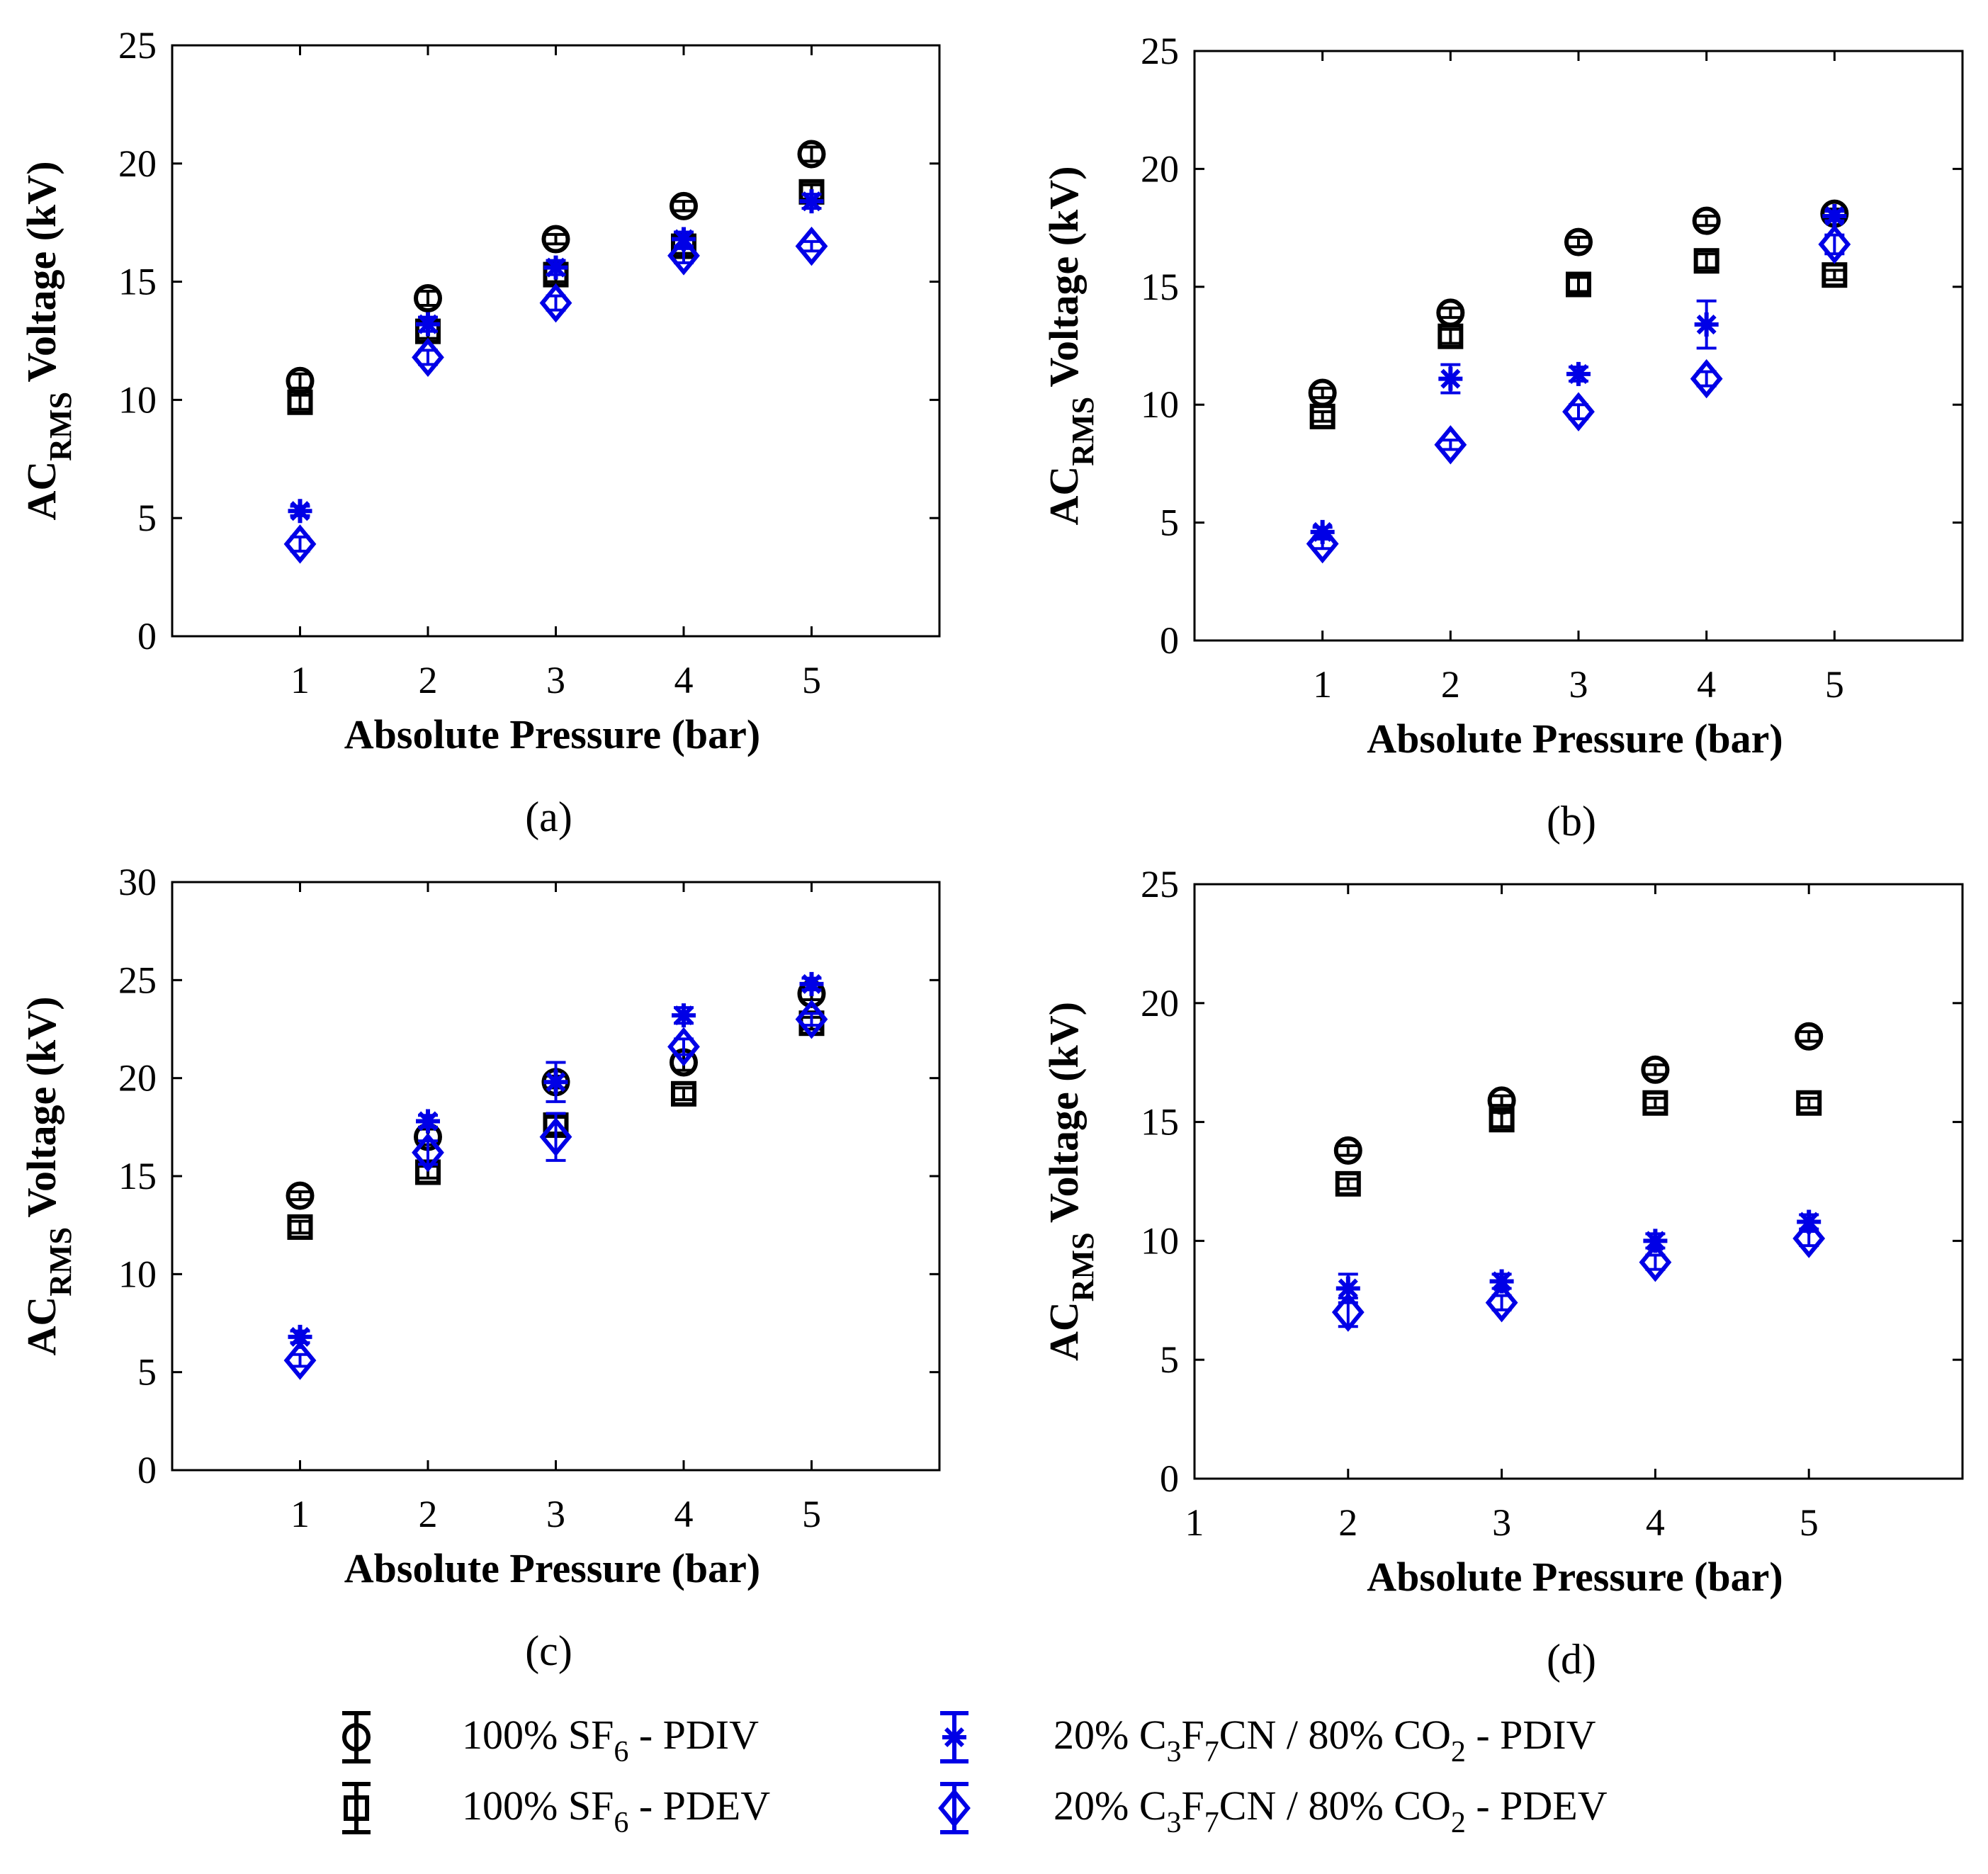  Describe the element at coordinates (555, 1190) in the screenshot. I see `chart-c-series-diamond` at that location.